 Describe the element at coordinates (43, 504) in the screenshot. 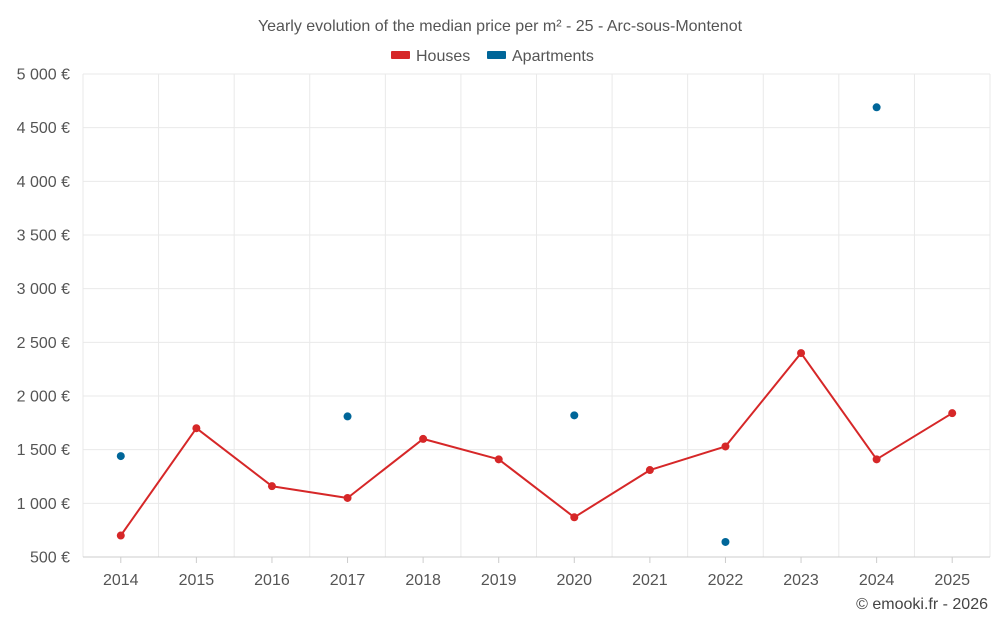

I see `y-tick-label: 1 000 €` at that location.